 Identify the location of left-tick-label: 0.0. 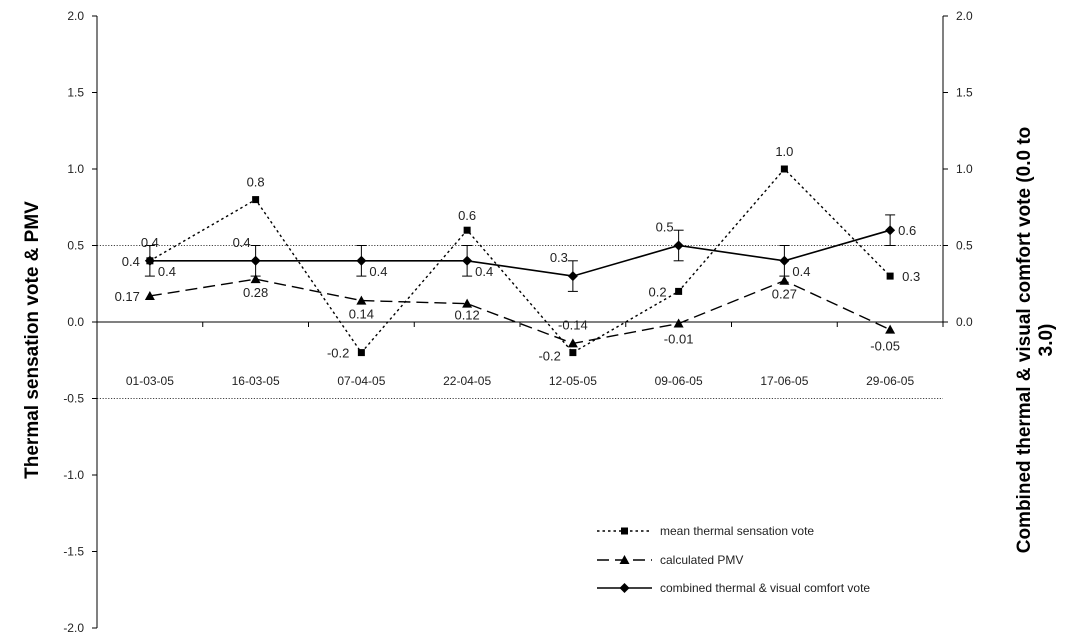
(75, 322).